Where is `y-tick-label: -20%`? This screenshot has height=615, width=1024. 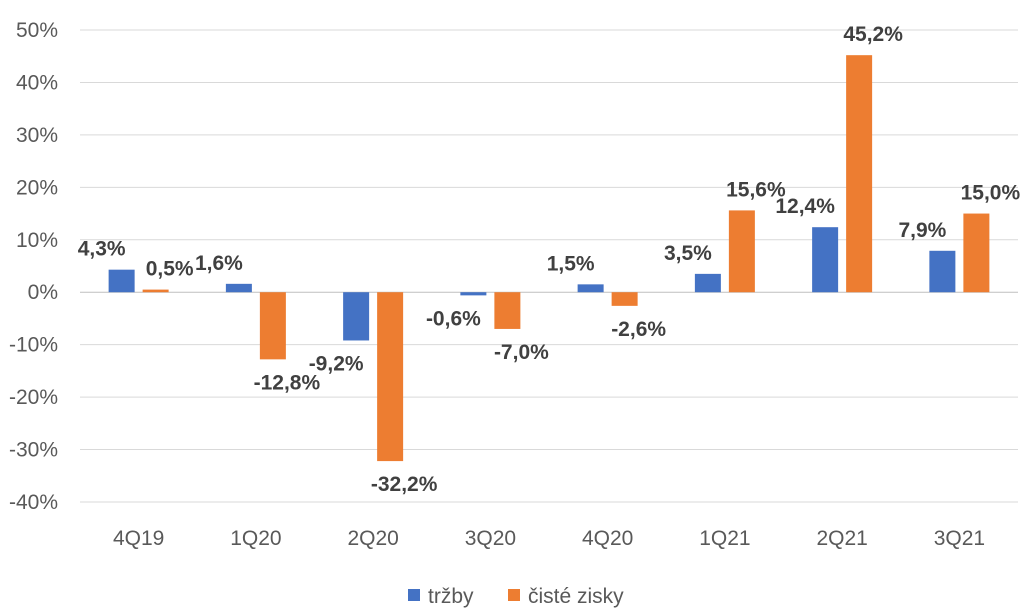
y-tick-label: -20% is located at coordinates (33, 397).